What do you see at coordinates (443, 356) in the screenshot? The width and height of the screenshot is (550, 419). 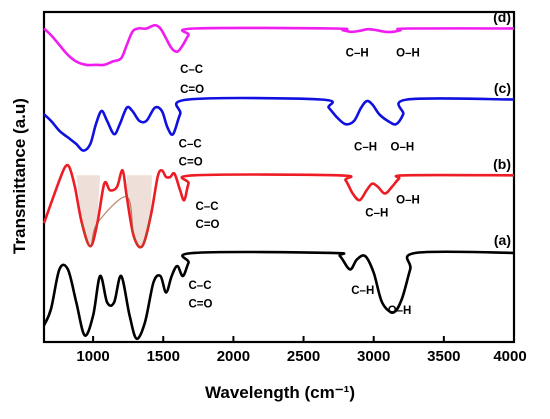 I see `x-tick-label: 3500` at bounding box center [443, 356].